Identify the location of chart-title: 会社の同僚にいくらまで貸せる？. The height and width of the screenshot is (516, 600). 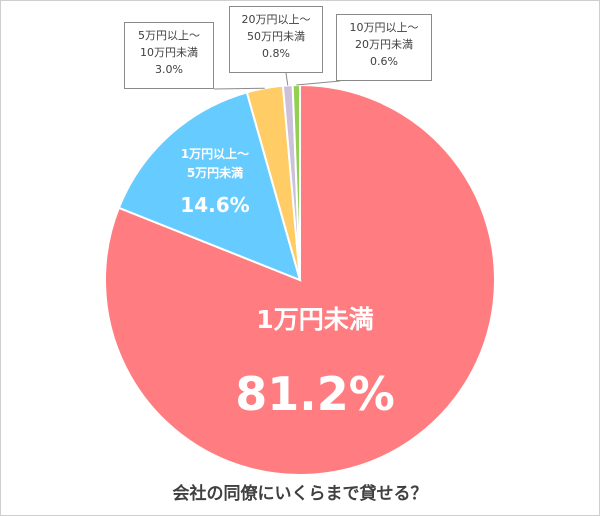
(300, 494).